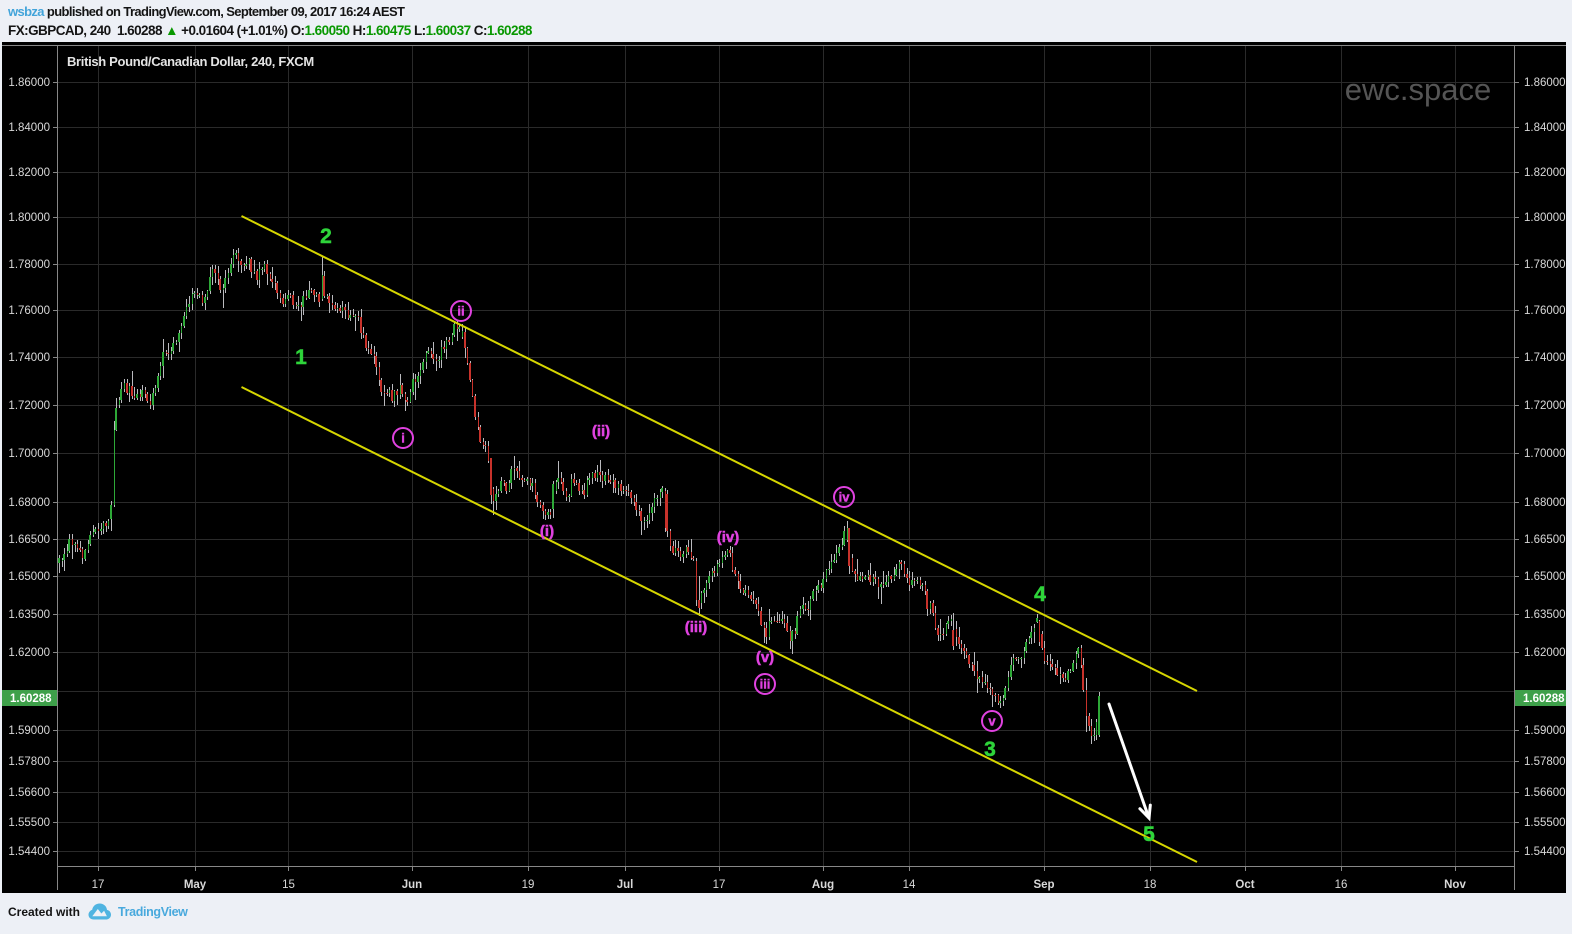 Image resolution: width=1572 pixels, height=934 pixels. What do you see at coordinates (823, 885) in the screenshot?
I see `svg-text: Aug` at bounding box center [823, 885].